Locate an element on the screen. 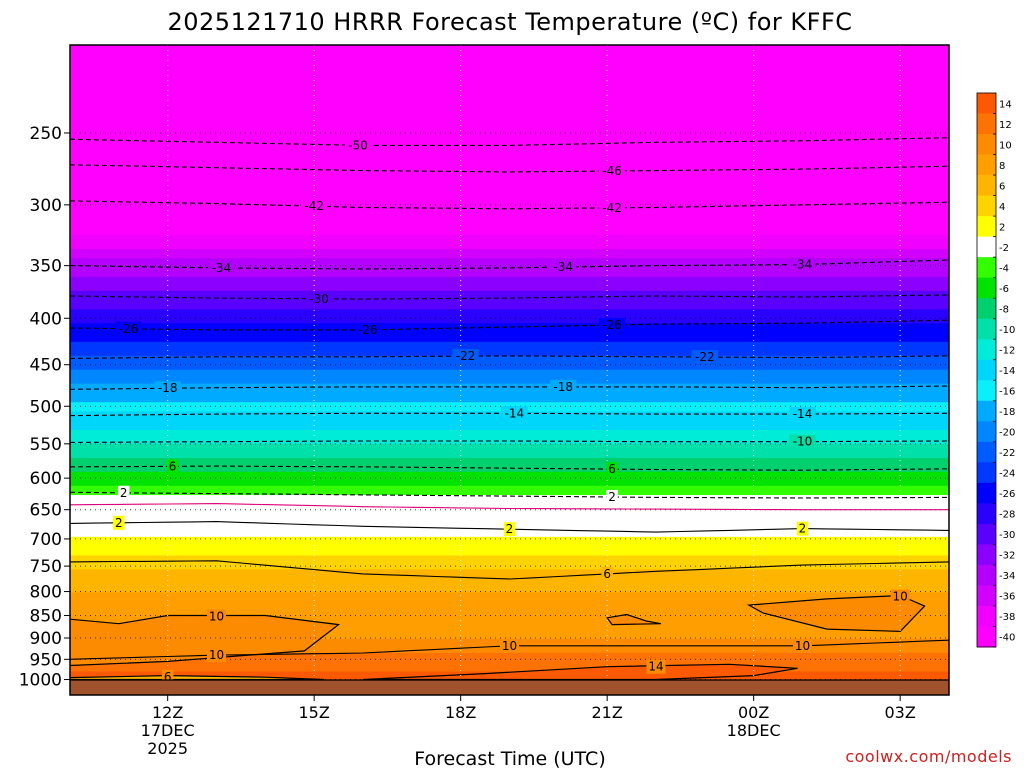 The width and height of the screenshot is (1024, 768). colorbar-label: -10 is located at coordinates (1007, 330).